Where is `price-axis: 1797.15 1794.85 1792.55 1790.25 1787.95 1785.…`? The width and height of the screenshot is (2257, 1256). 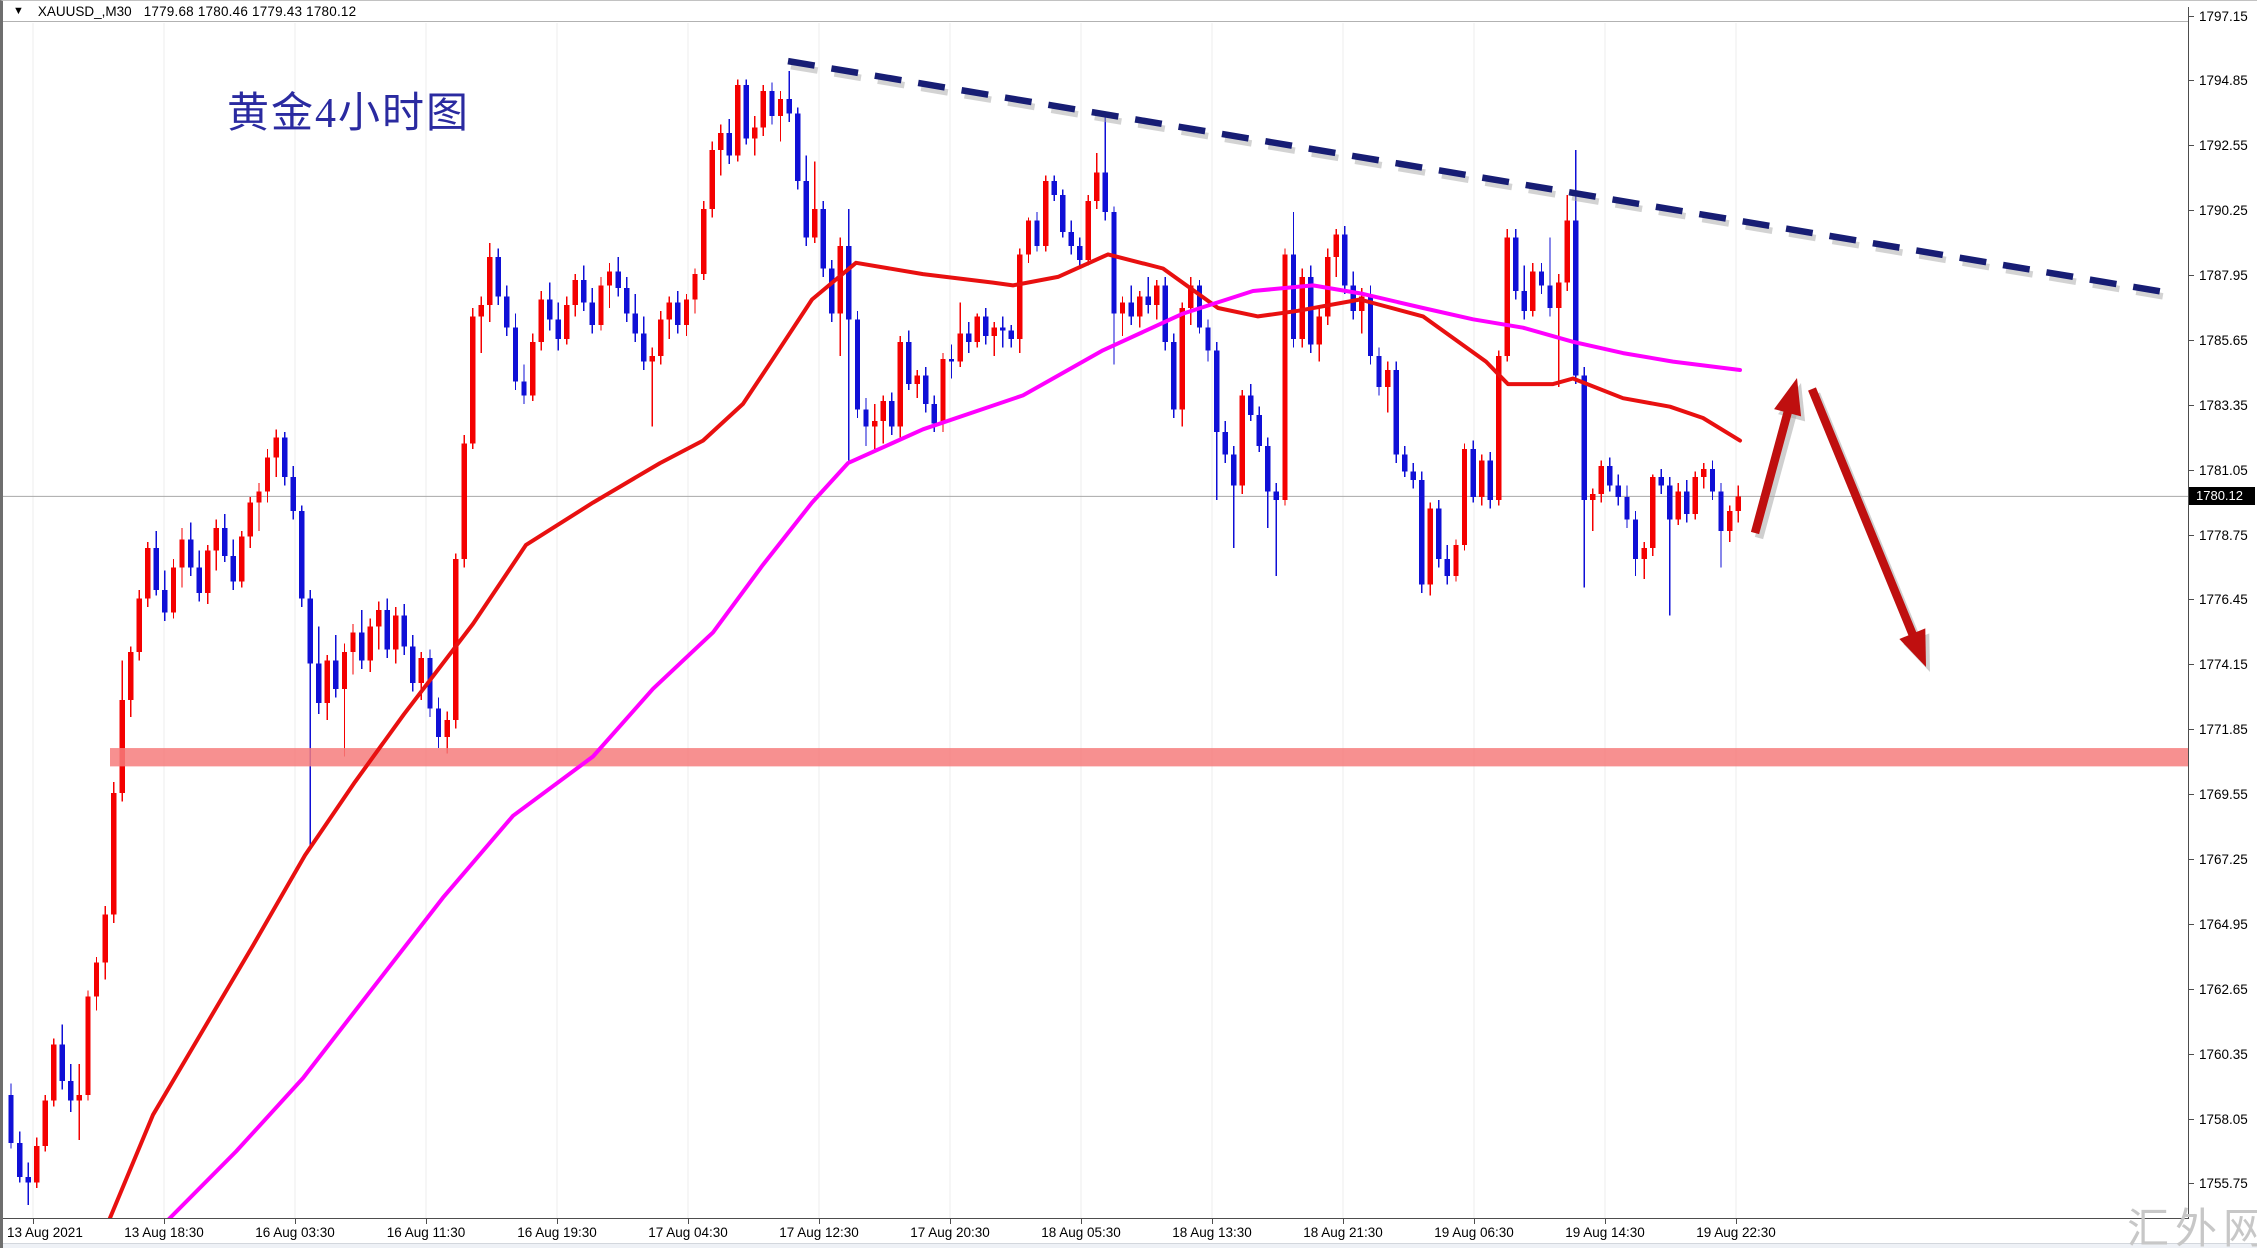 price-axis: 1797.15 1794.85 1792.55 1790.25 1787.95 1785.… is located at coordinates (2222, 625).